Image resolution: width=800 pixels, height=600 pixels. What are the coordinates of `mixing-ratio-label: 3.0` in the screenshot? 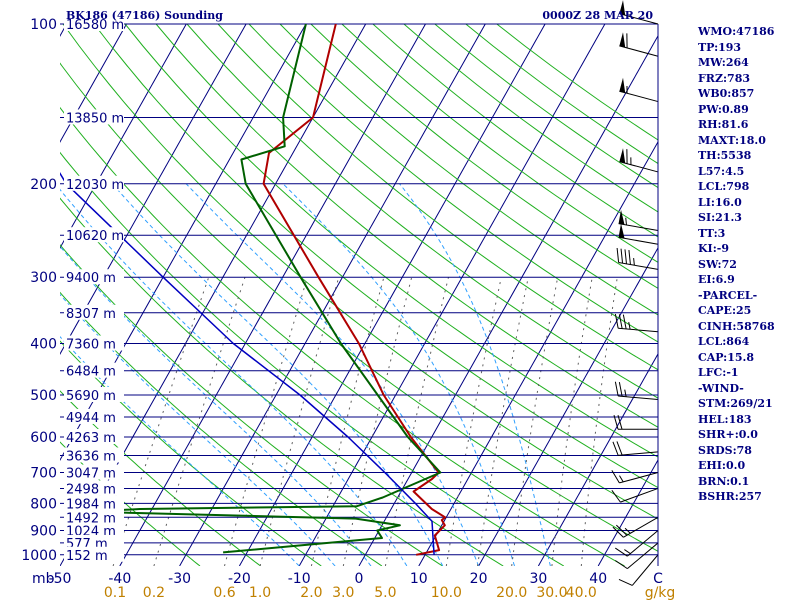 It's located at (343, 592).